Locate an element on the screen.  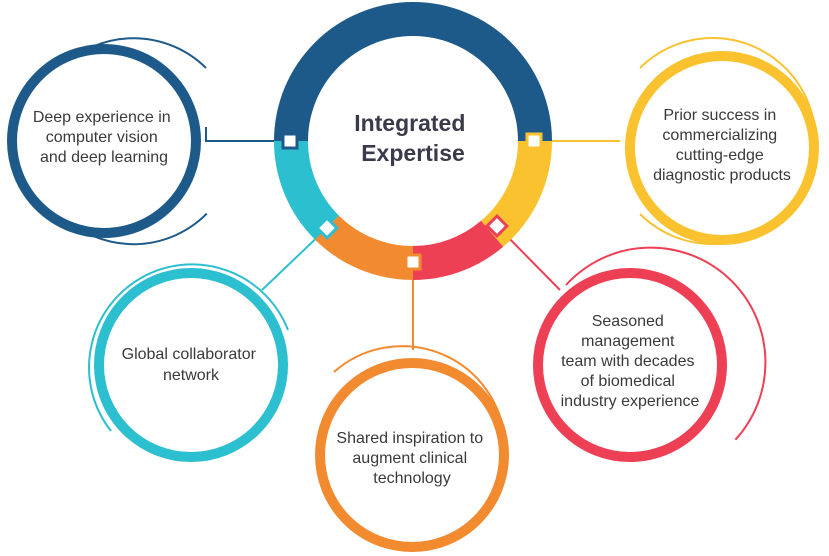
node-label-line: computer vision is located at coordinates (102, 137).